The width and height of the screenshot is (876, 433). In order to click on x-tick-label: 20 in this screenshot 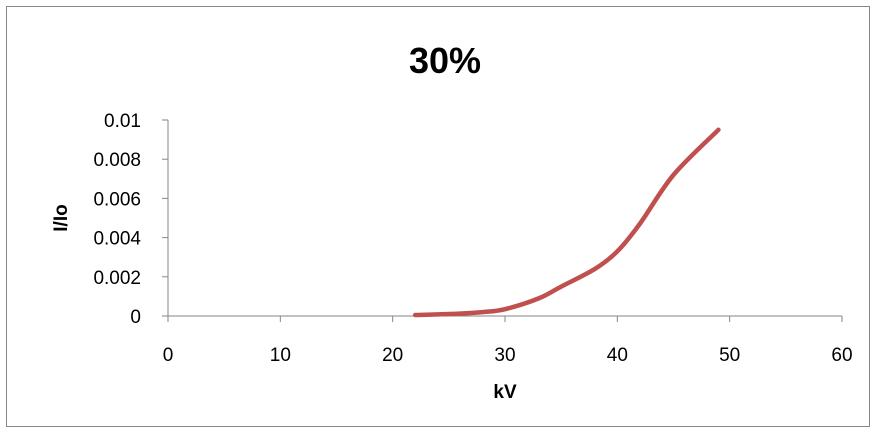, I will do `click(392, 355)`.